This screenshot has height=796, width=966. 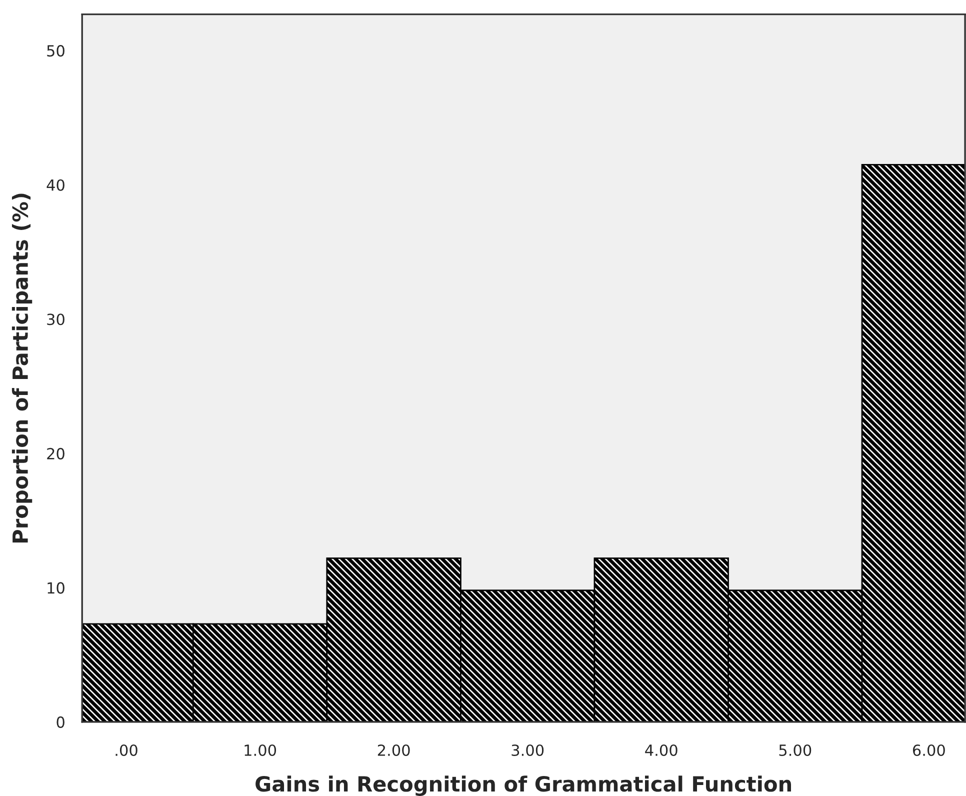 I want to click on x-axis-title: Gains in Recognition of Grammatical Function, so click(x=523, y=786).